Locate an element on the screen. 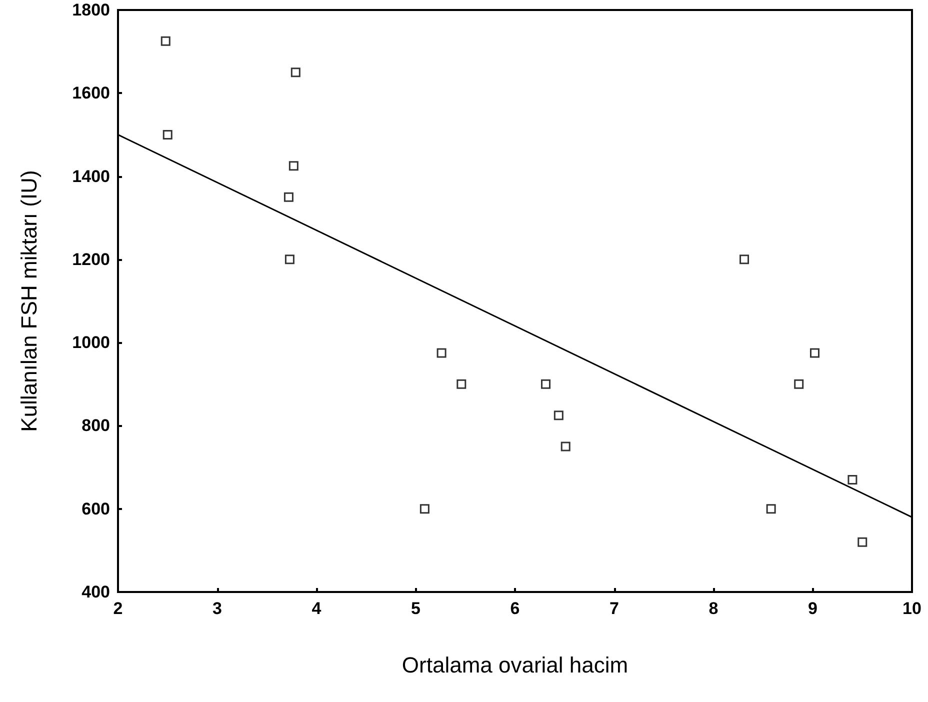 The width and height of the screenshot is (928, 702). x-tick-label: 10 is located at coordinates (912, 608).